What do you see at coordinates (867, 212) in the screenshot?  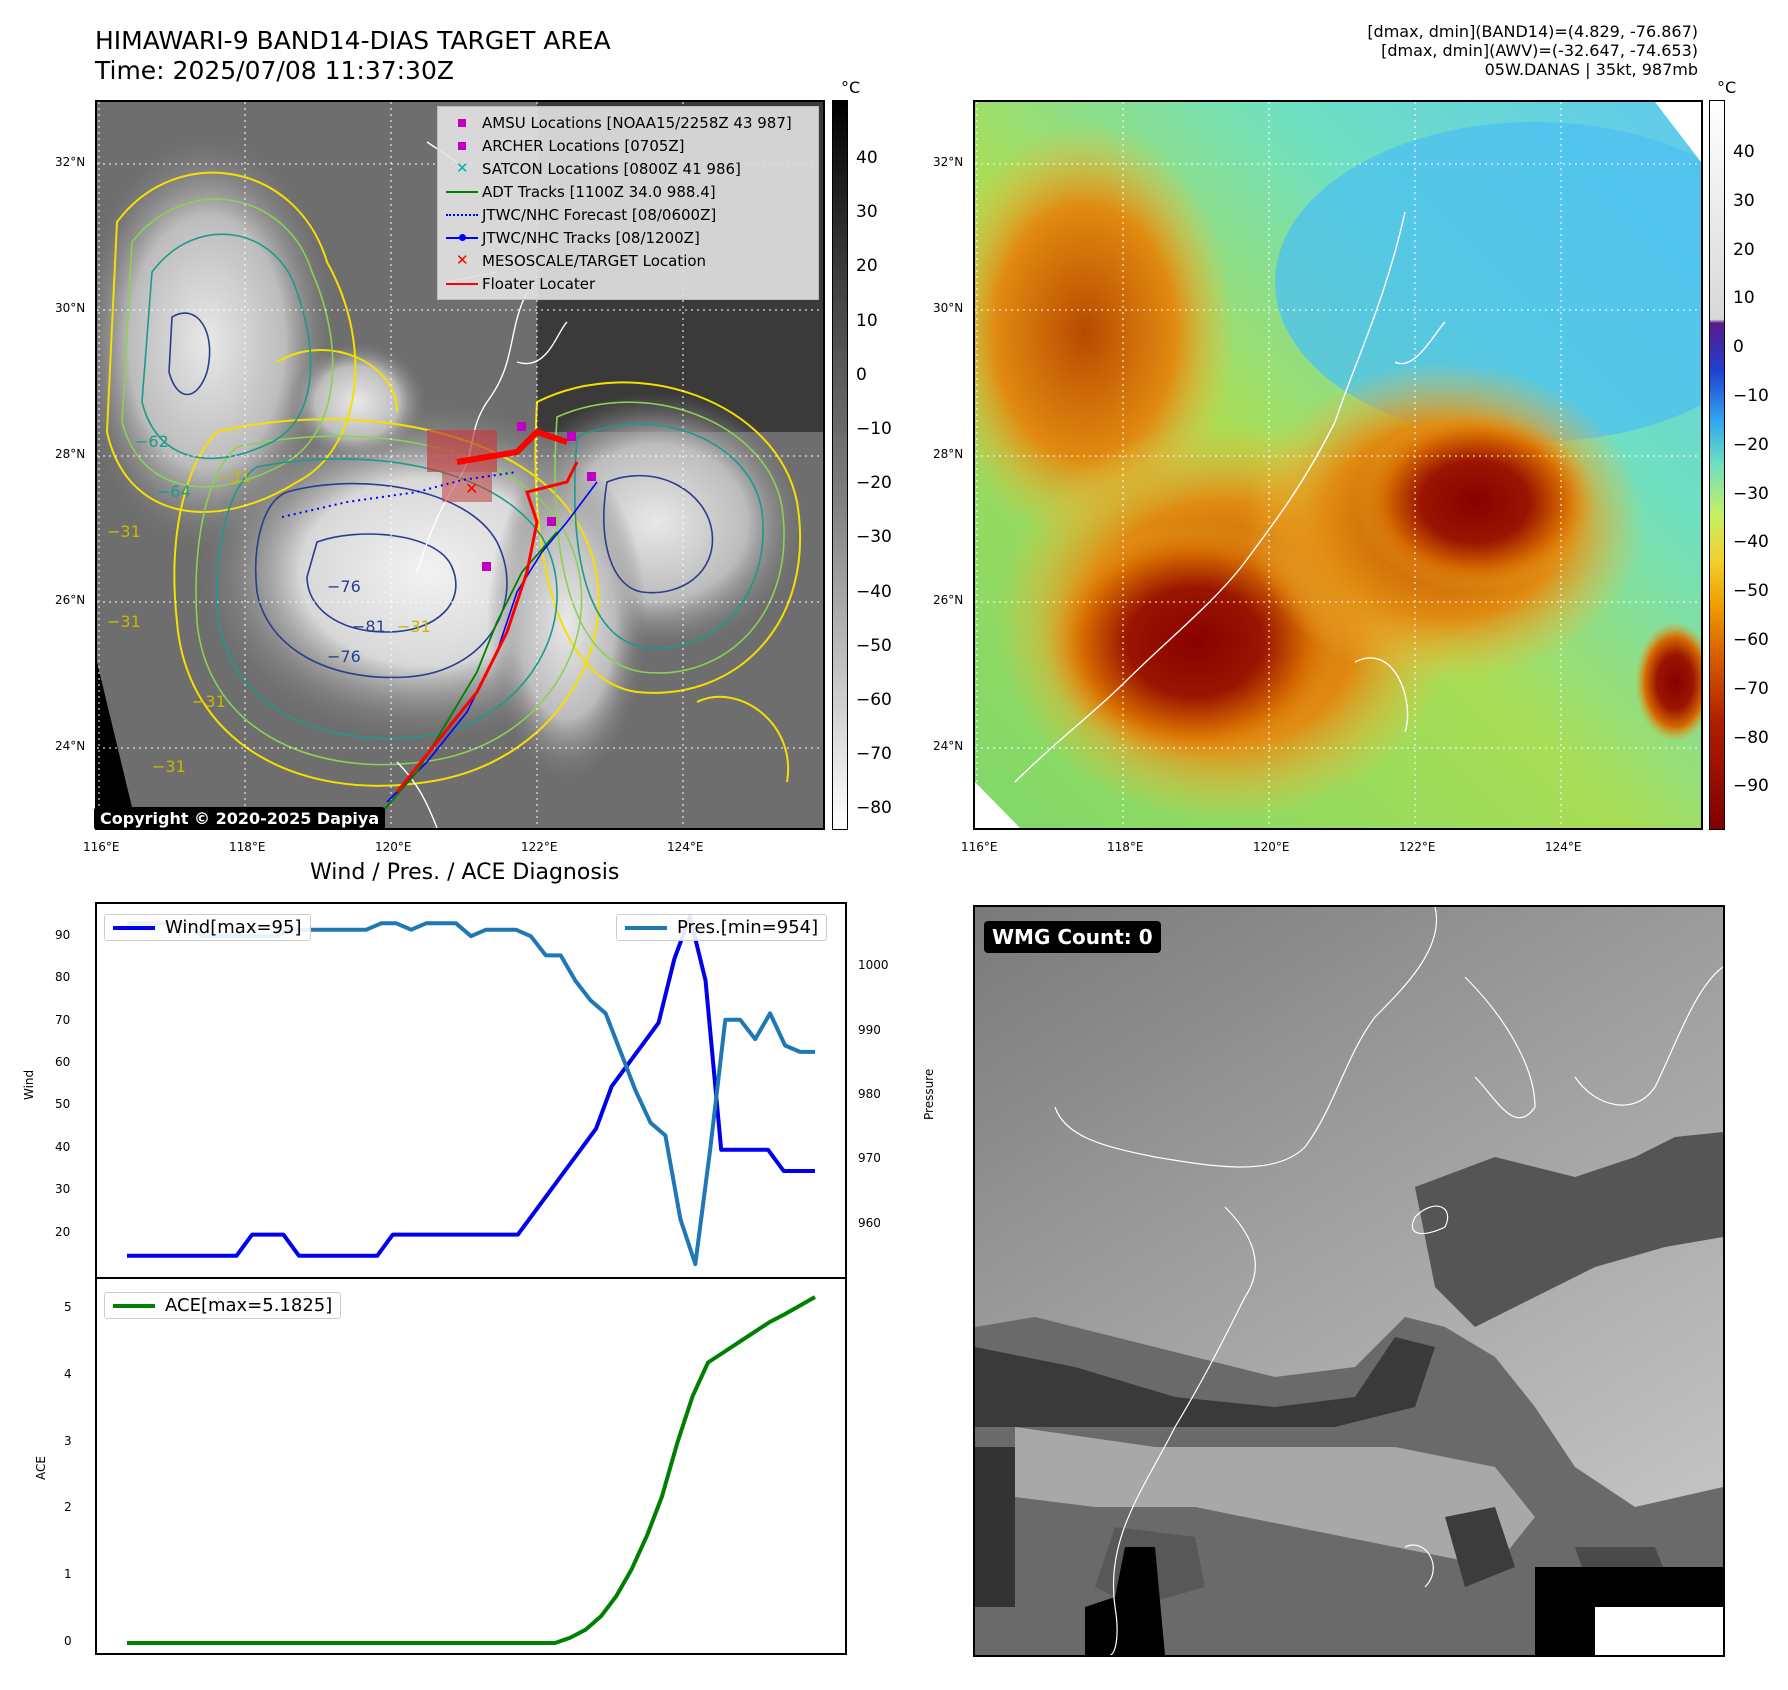 I see `ir-colorbar-tick: 30` at bounding box center [867, 212].